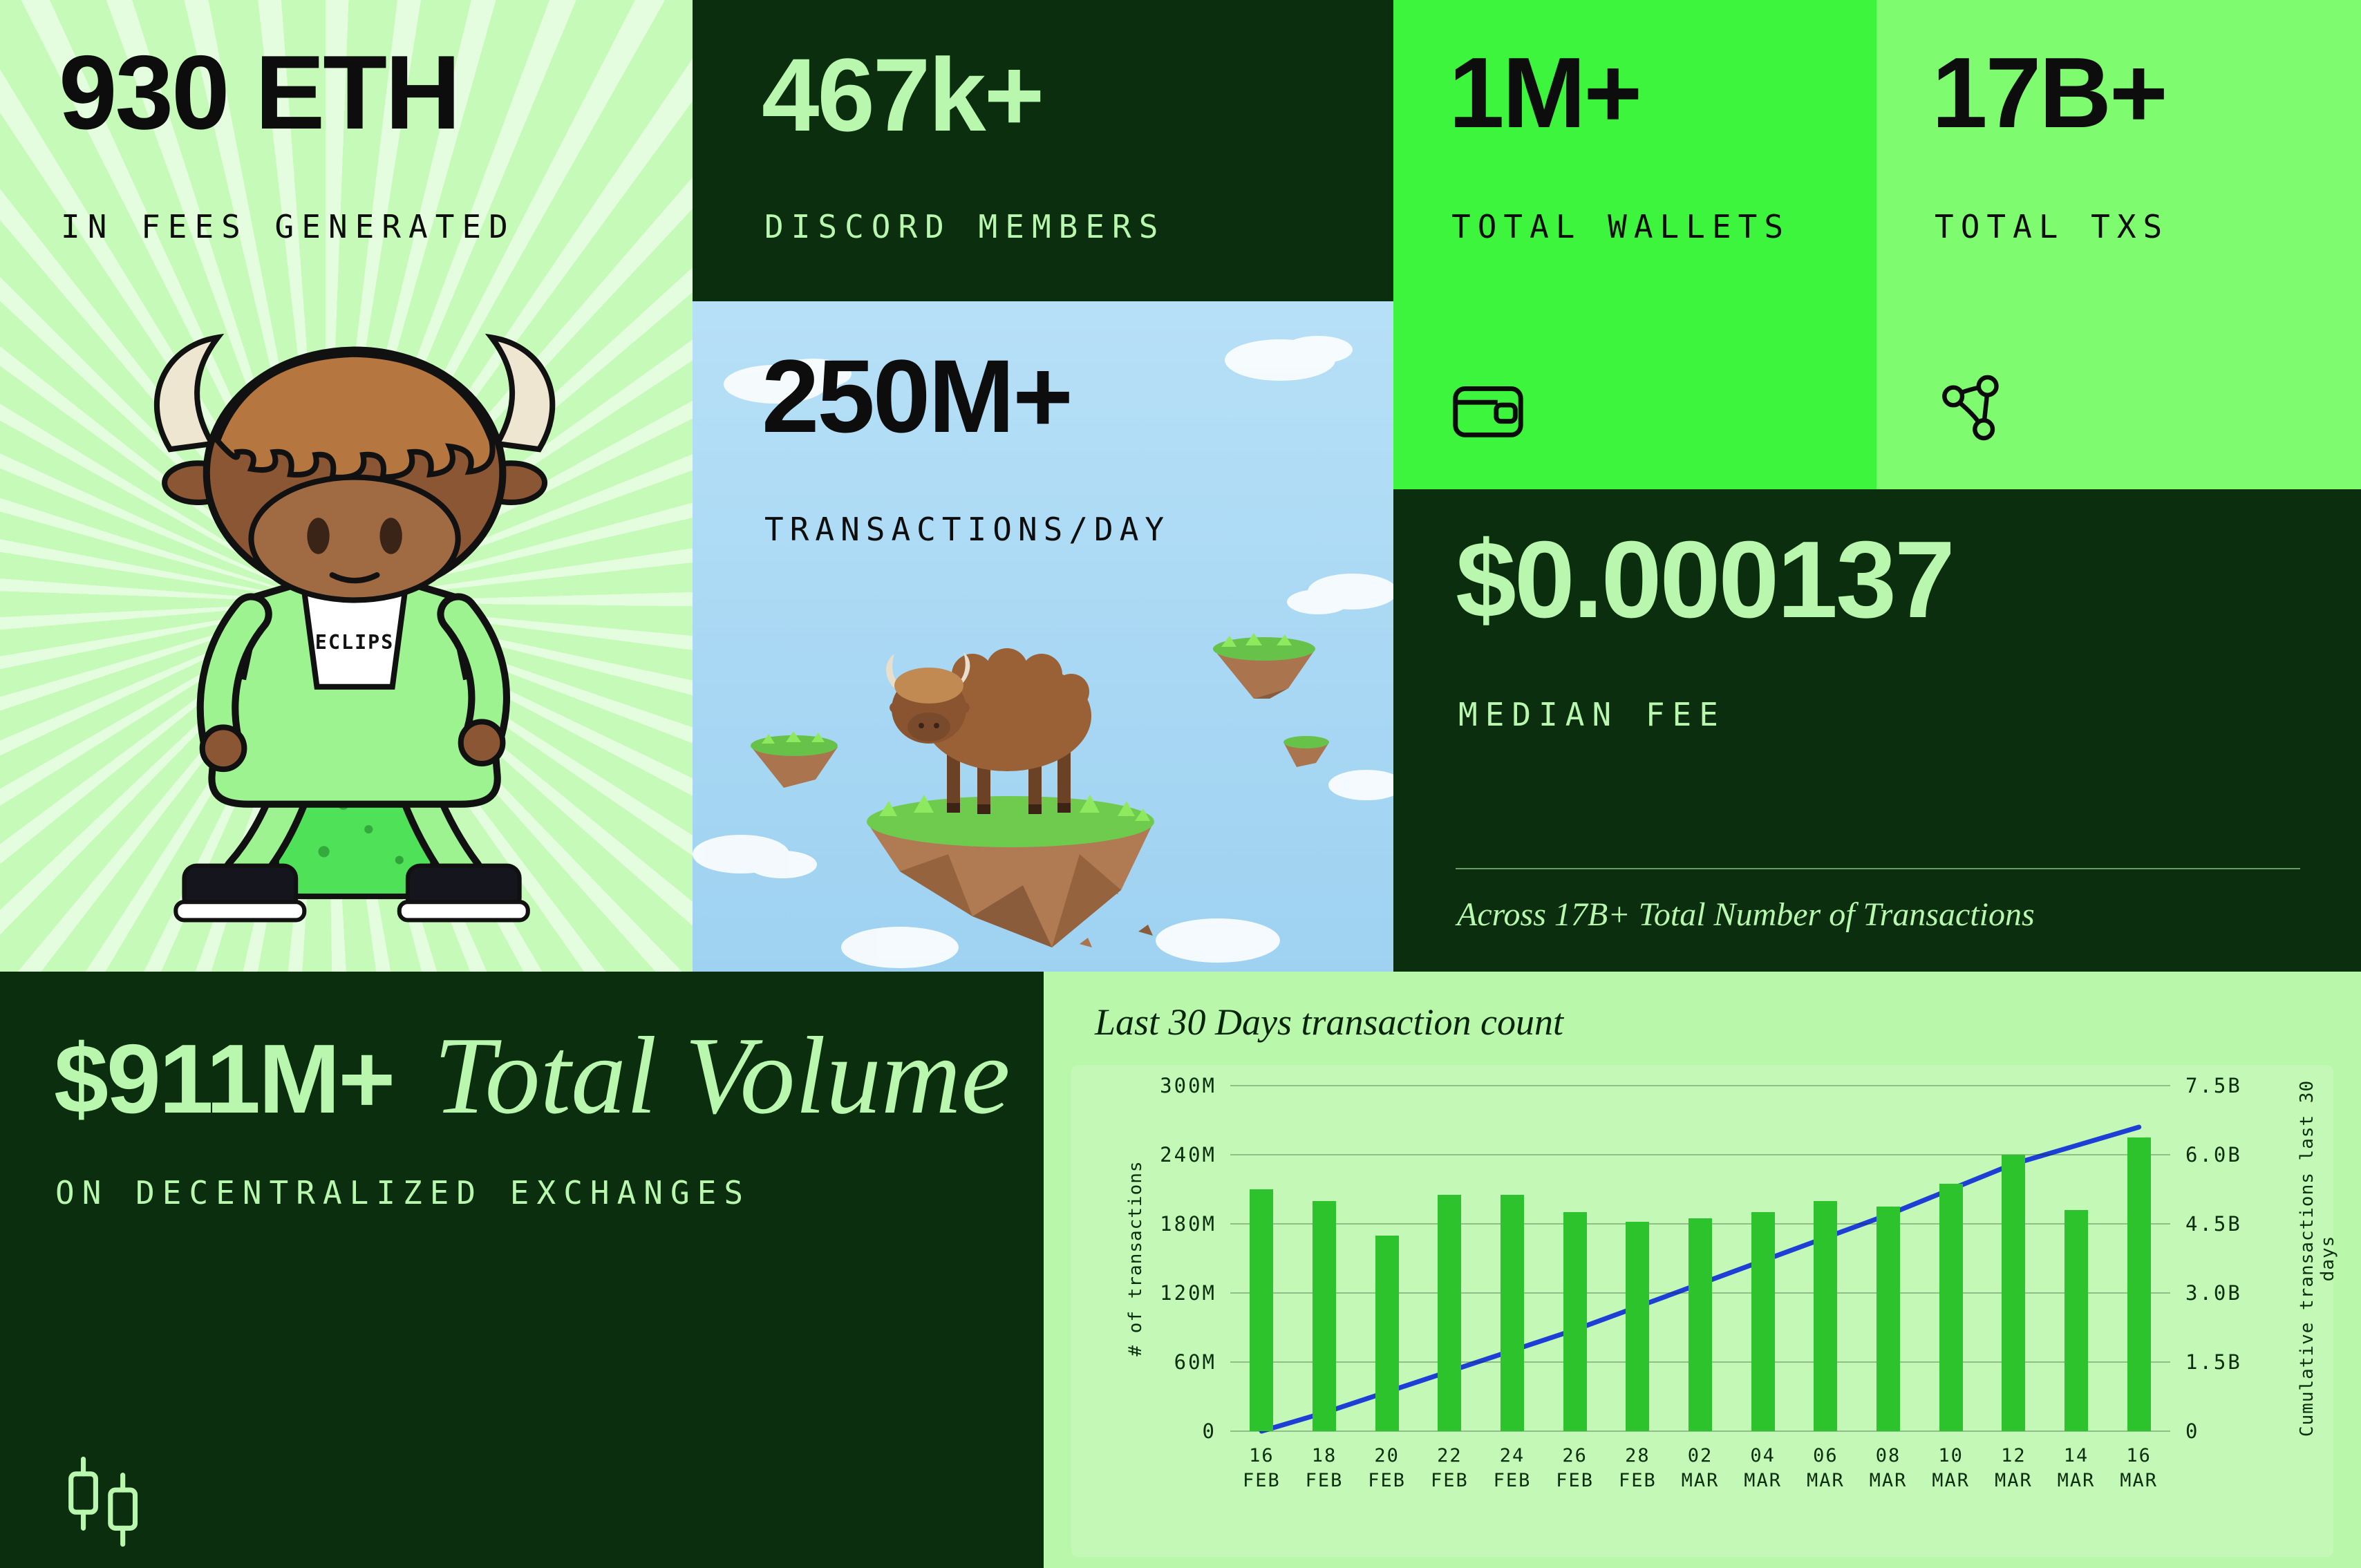 The height and width of the screenshot is (1568, 2361). I want to click on discord-value: 467k+, so click(903, 95).